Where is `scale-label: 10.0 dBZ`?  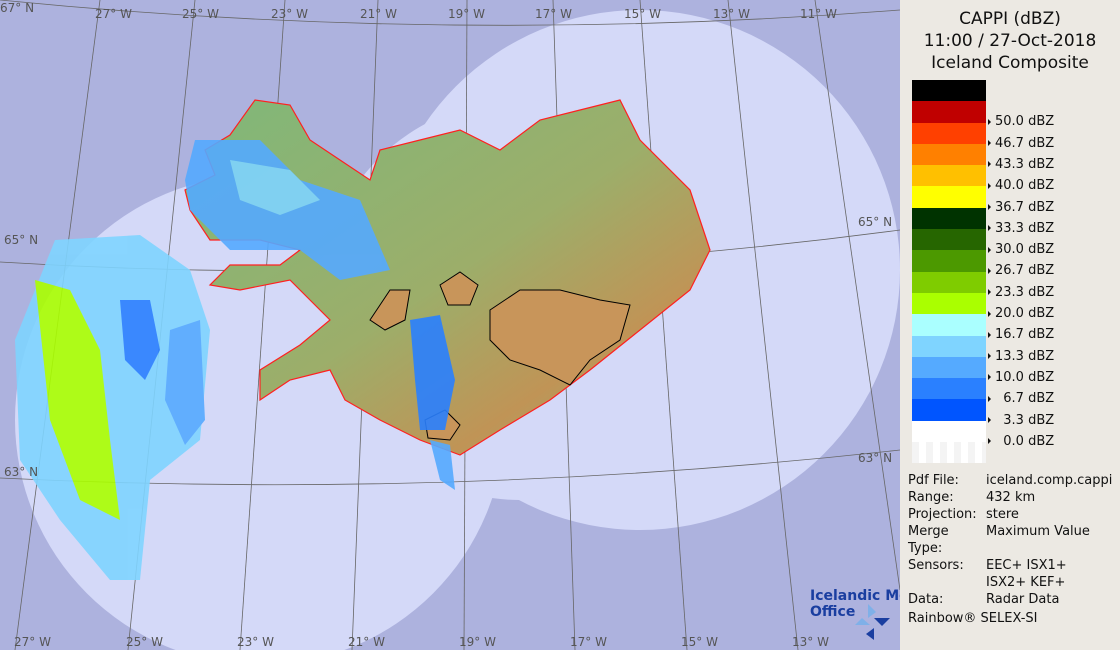 scale-label: 10.0 dBZ is located at coordinates (1021, 377).